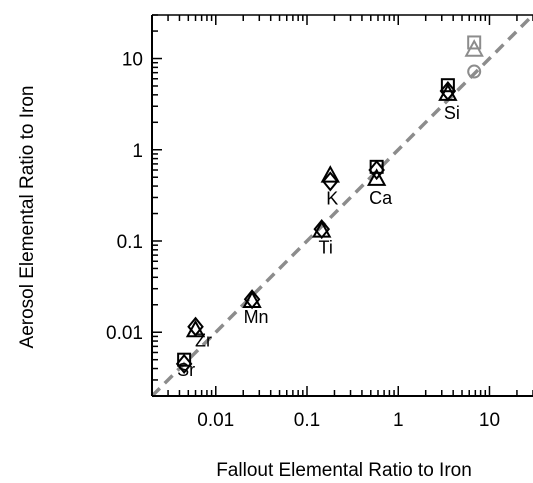 The width and height of the screenshot is (533, 483). What do you see at coordinates (132, 60) in the screenshot?
I see `y-tick-label: 10` at bounding box center [132, 60].